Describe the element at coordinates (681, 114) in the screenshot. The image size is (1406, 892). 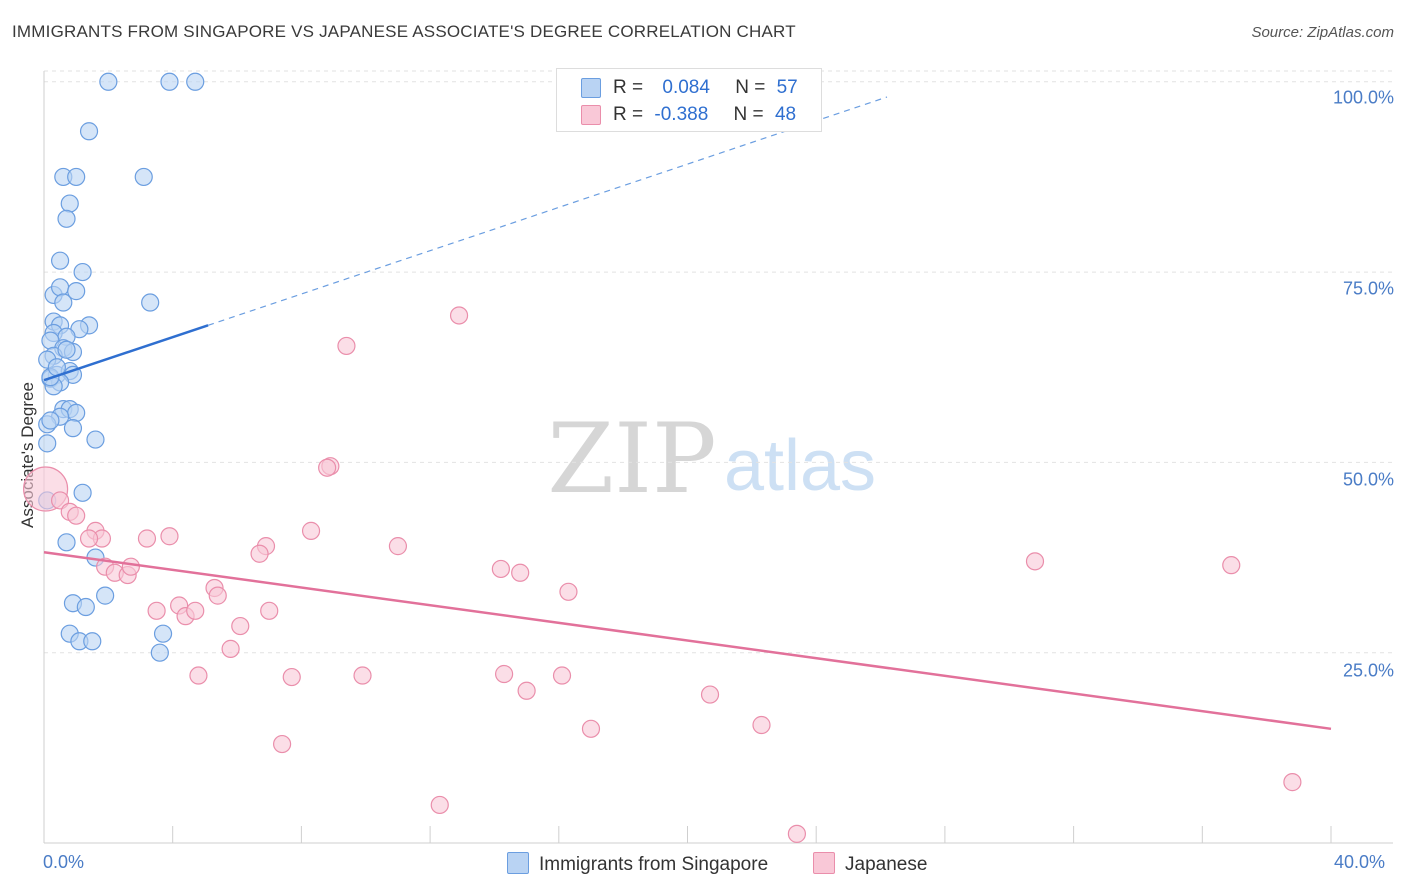
I see `legend-r-value-japanese: -0.388` at that location.